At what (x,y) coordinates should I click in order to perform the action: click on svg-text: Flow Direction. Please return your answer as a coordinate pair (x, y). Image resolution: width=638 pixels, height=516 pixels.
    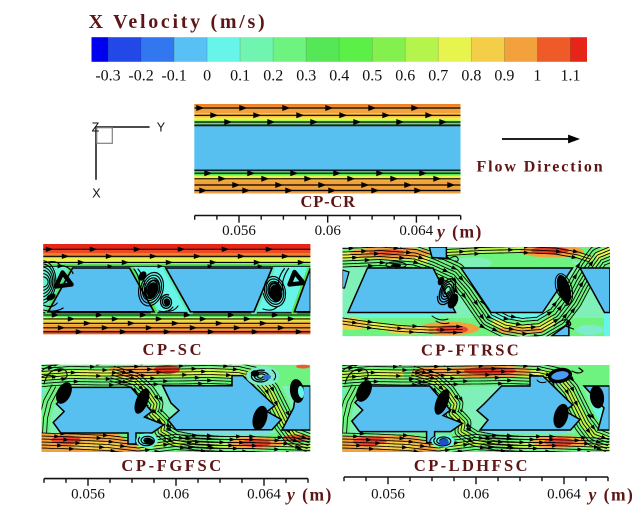
    Looking at the image, I should click on (540, 166).